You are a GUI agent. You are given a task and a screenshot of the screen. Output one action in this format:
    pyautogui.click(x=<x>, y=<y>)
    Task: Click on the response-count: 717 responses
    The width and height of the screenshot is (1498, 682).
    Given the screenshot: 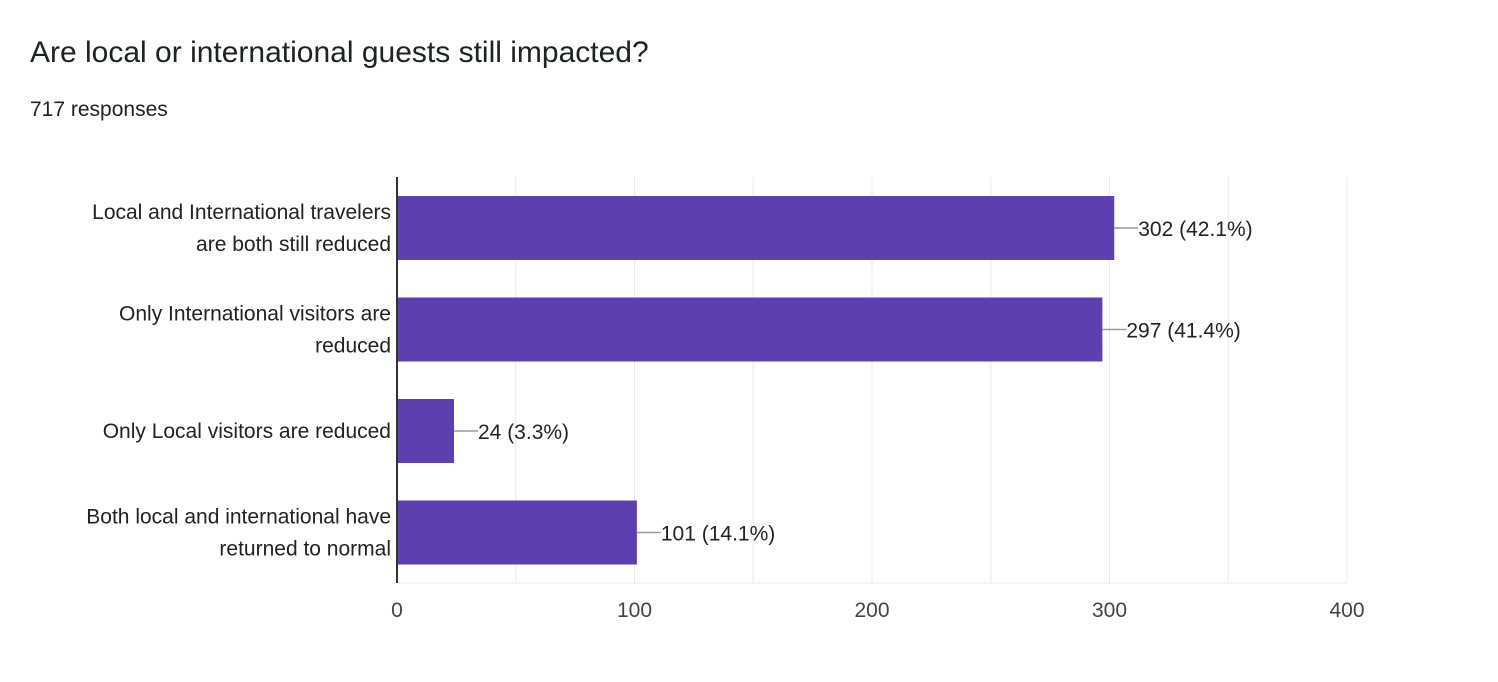 What is the action you would take?
    pyautogui.click(x=99, y=109)
    